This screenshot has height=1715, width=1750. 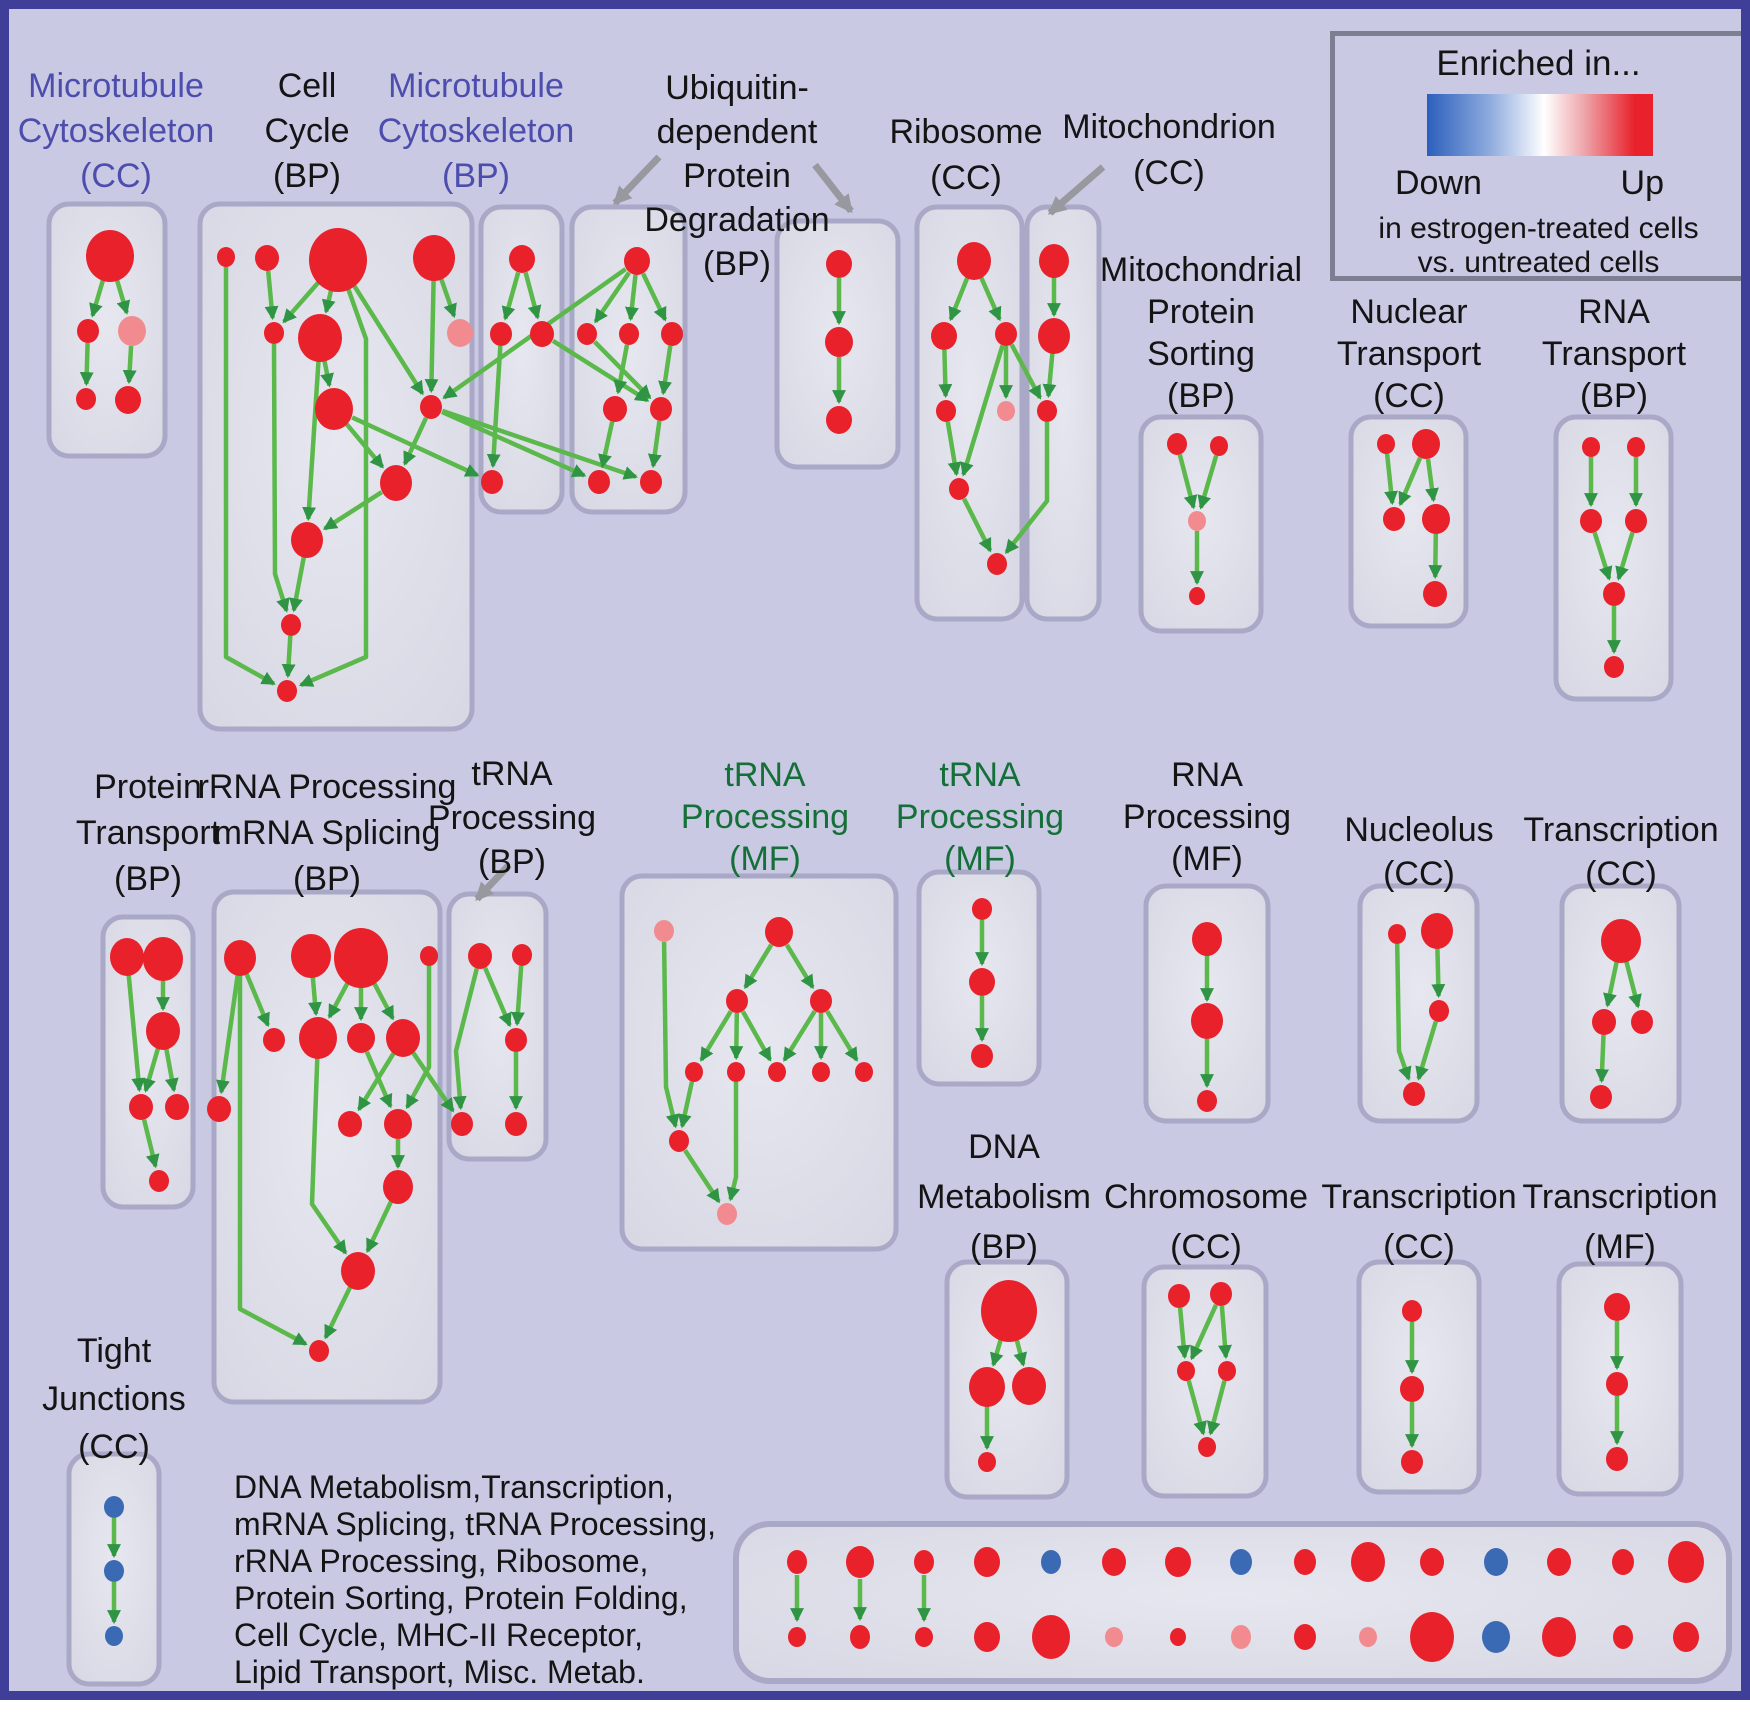 I want to click on gene-node-n3, so click(x=1394, y=519).